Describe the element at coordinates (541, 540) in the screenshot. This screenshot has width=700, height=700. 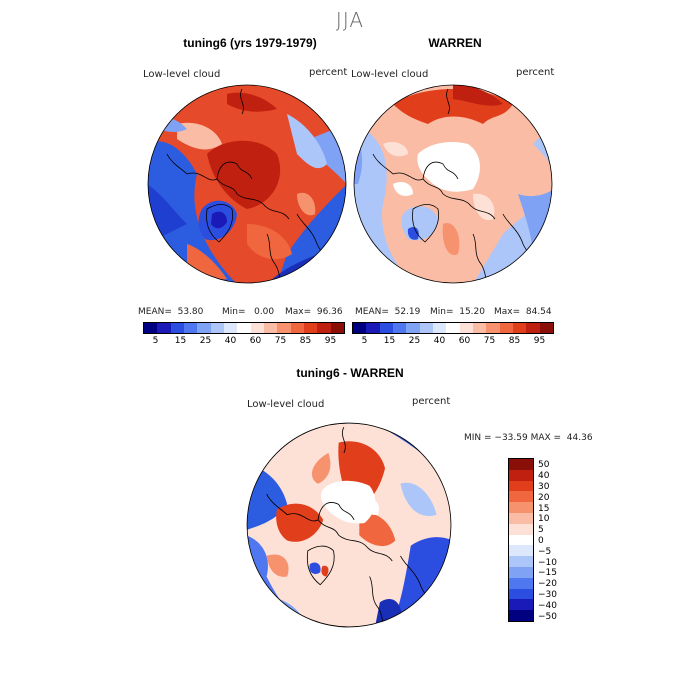
I see `colorbar-tick-label: 0` at that location.